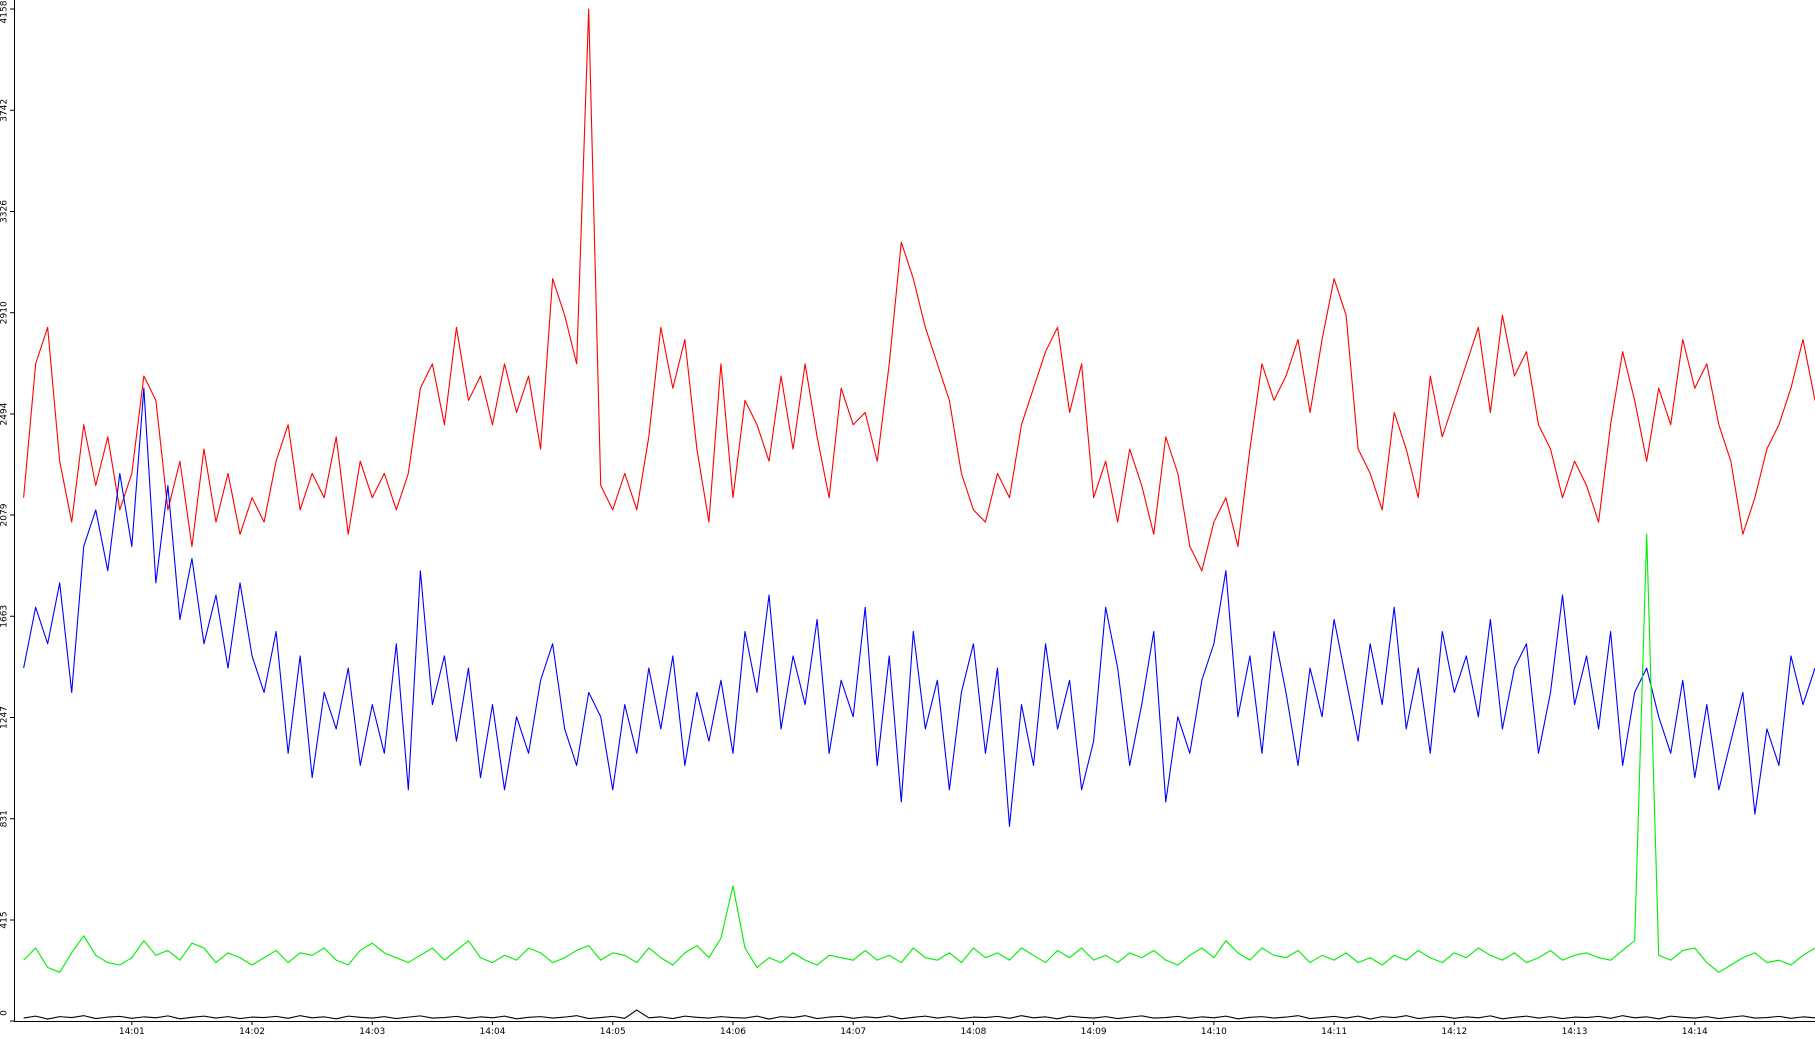 This screenshot has width=1815, height=1039. Describe the element at coordinates (5, 413) in the screenshot. I see `y-tick-label: 2494` at that location.